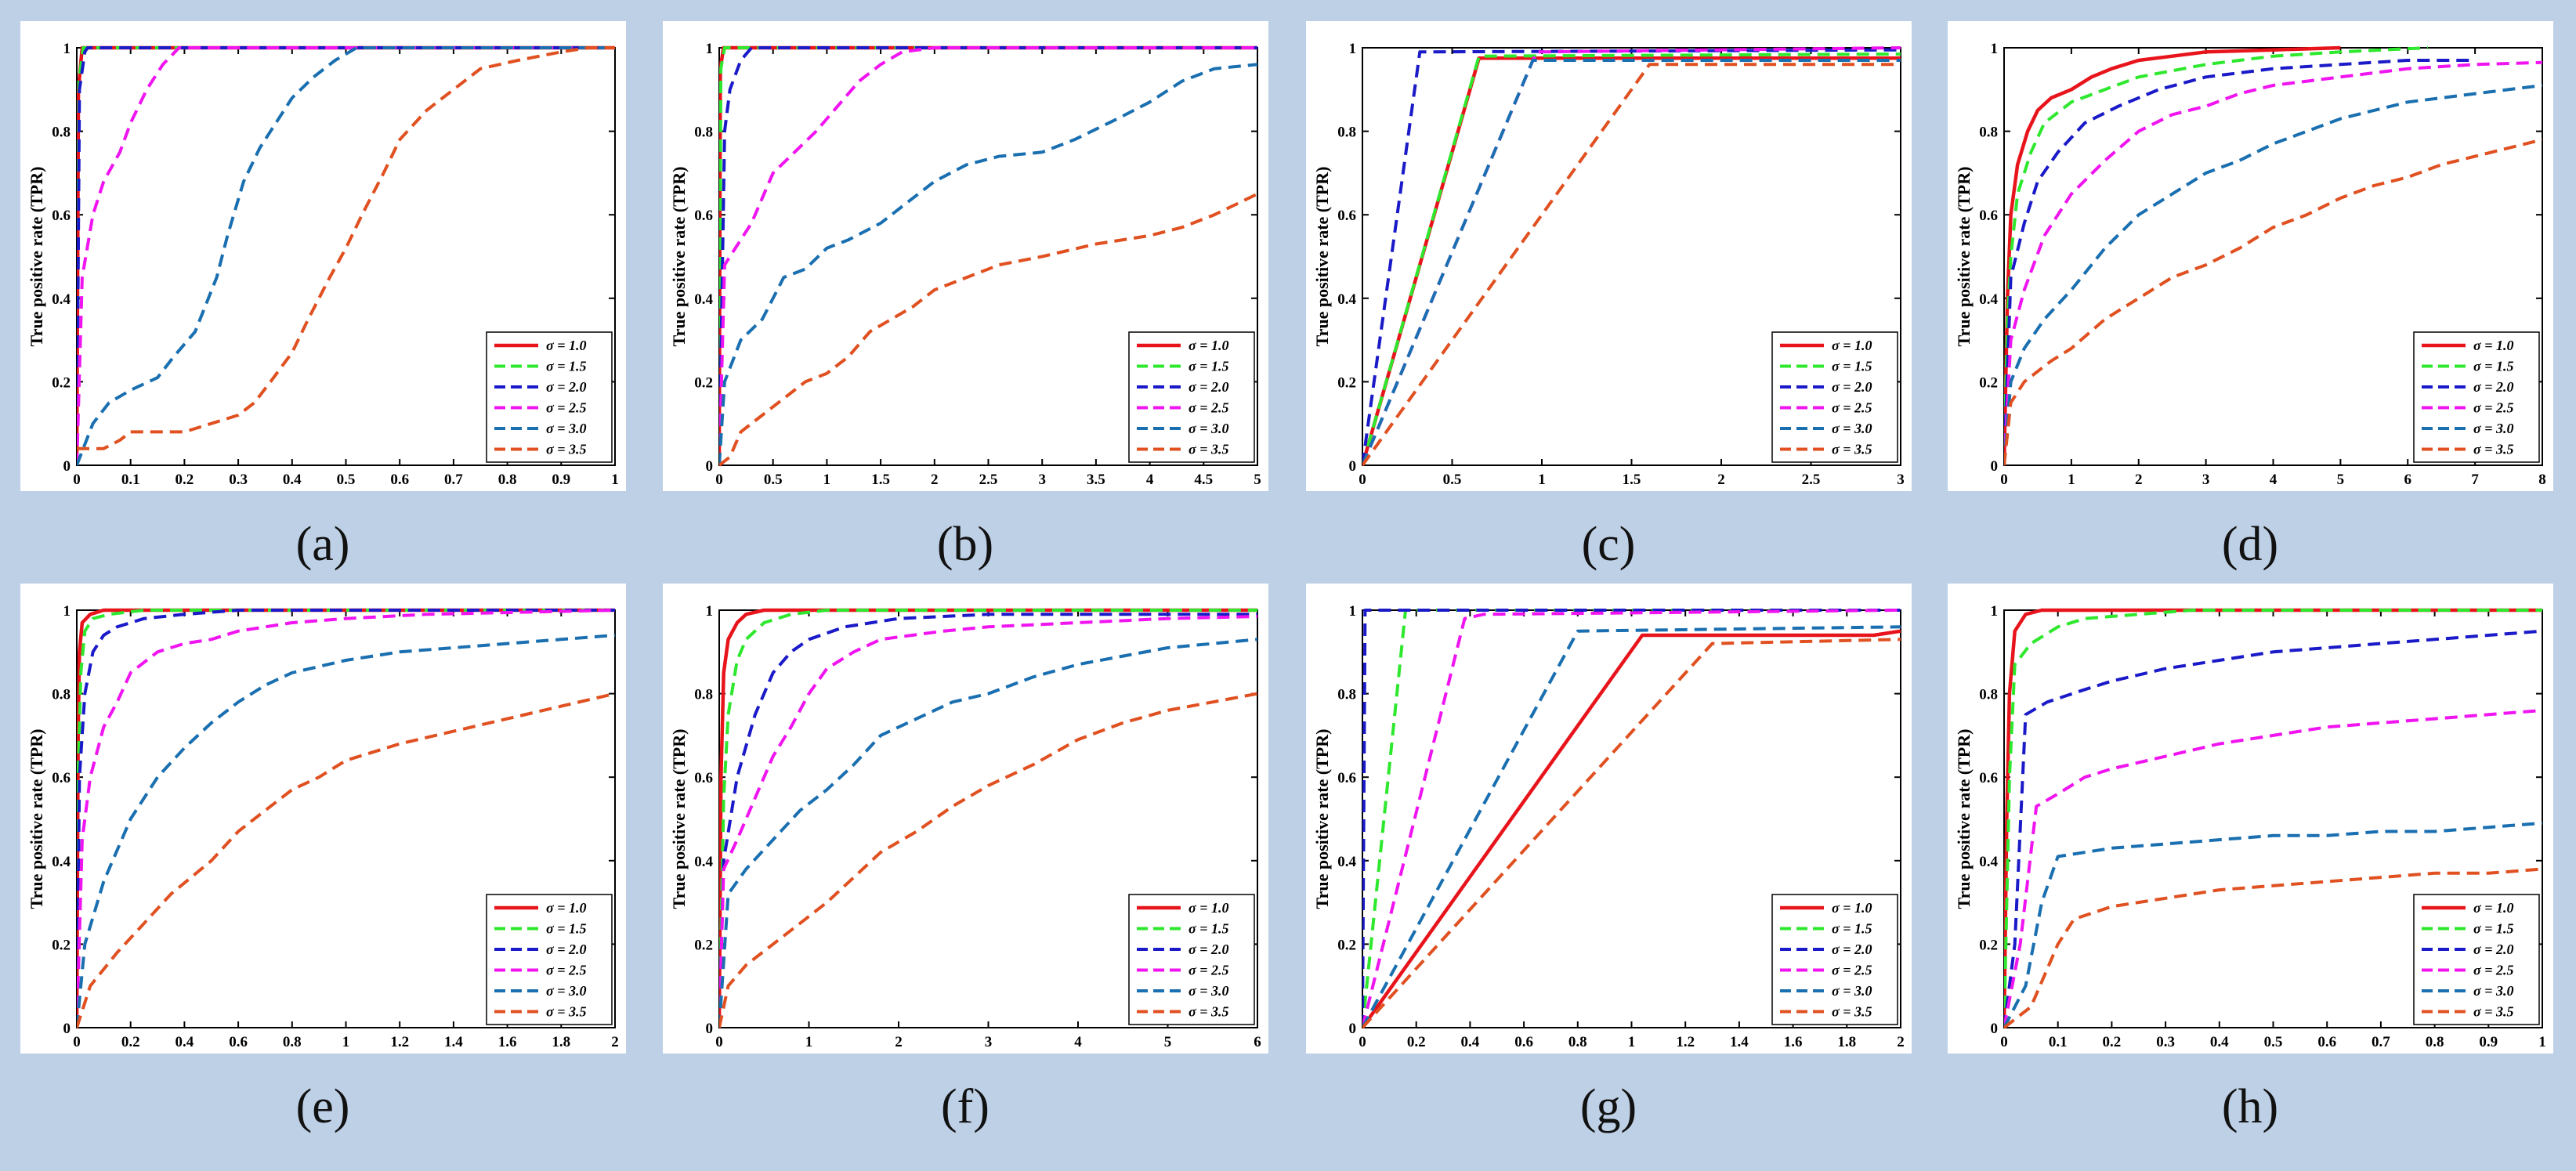 This screenshot has height=1171, width=2576. I want to click on x-tick-label: 0.8, so click(1578, 1042).